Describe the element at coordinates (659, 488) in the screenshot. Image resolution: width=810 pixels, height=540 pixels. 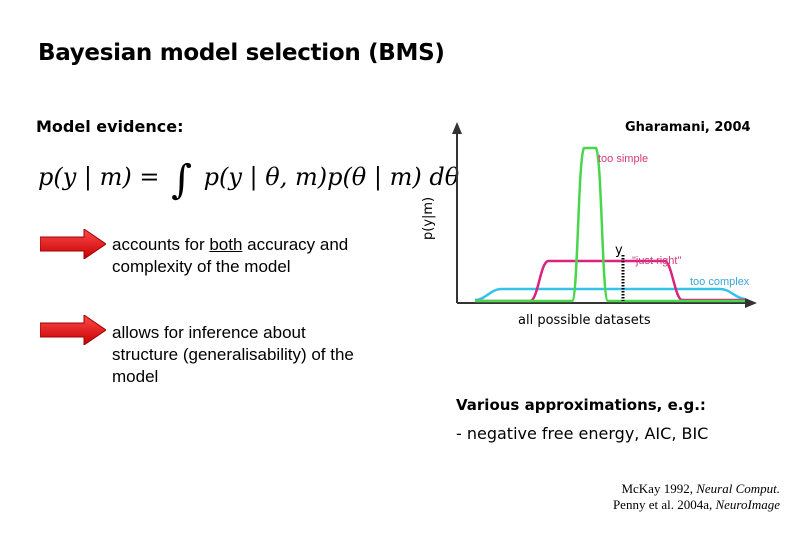
I see `reference-1-authors: McKay 1992,` at that location.